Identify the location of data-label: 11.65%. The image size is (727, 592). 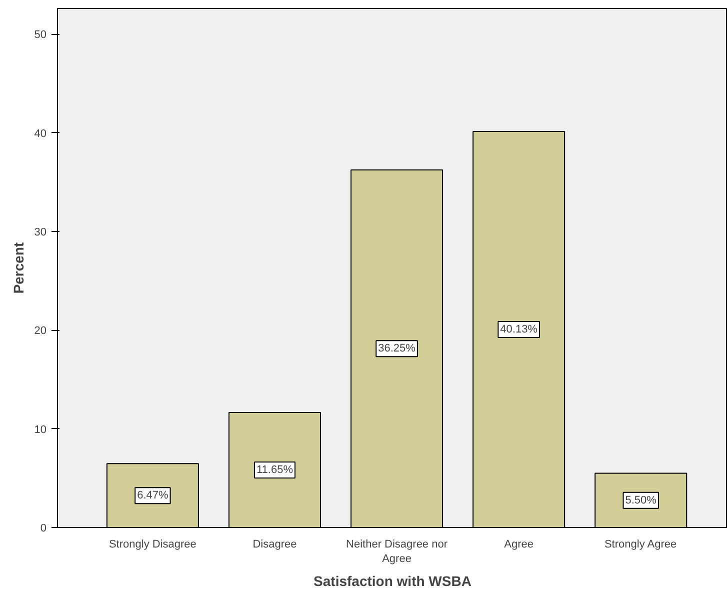
(275, 470).